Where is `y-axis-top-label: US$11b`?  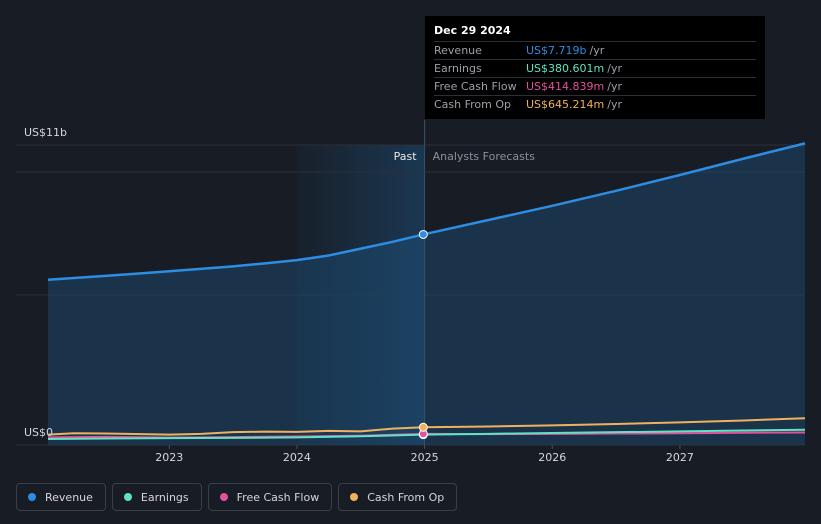 y-axis-top-label: US$11b is located at coordinates (45, 132).